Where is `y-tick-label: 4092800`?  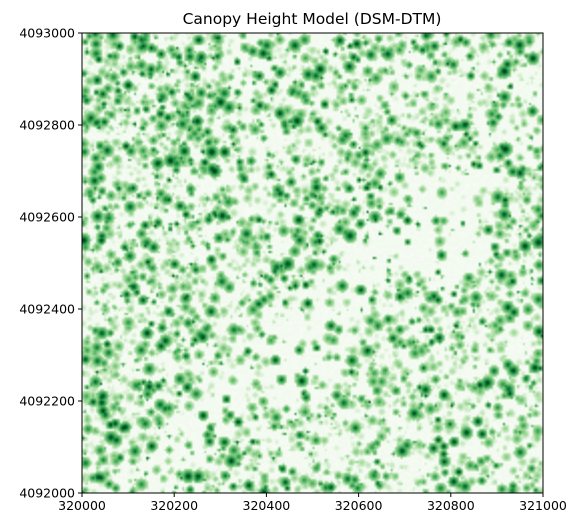
y-tick-label: 4092800 is located at coordinates (47, 125).